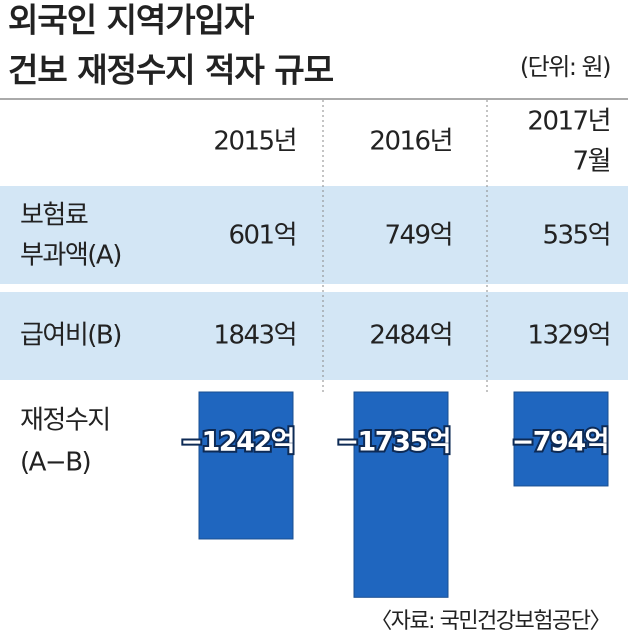  What do you see at coordinates (410, 336) in the screenshot?
I see `cell: 2484억` at bounding box center [410, 336].